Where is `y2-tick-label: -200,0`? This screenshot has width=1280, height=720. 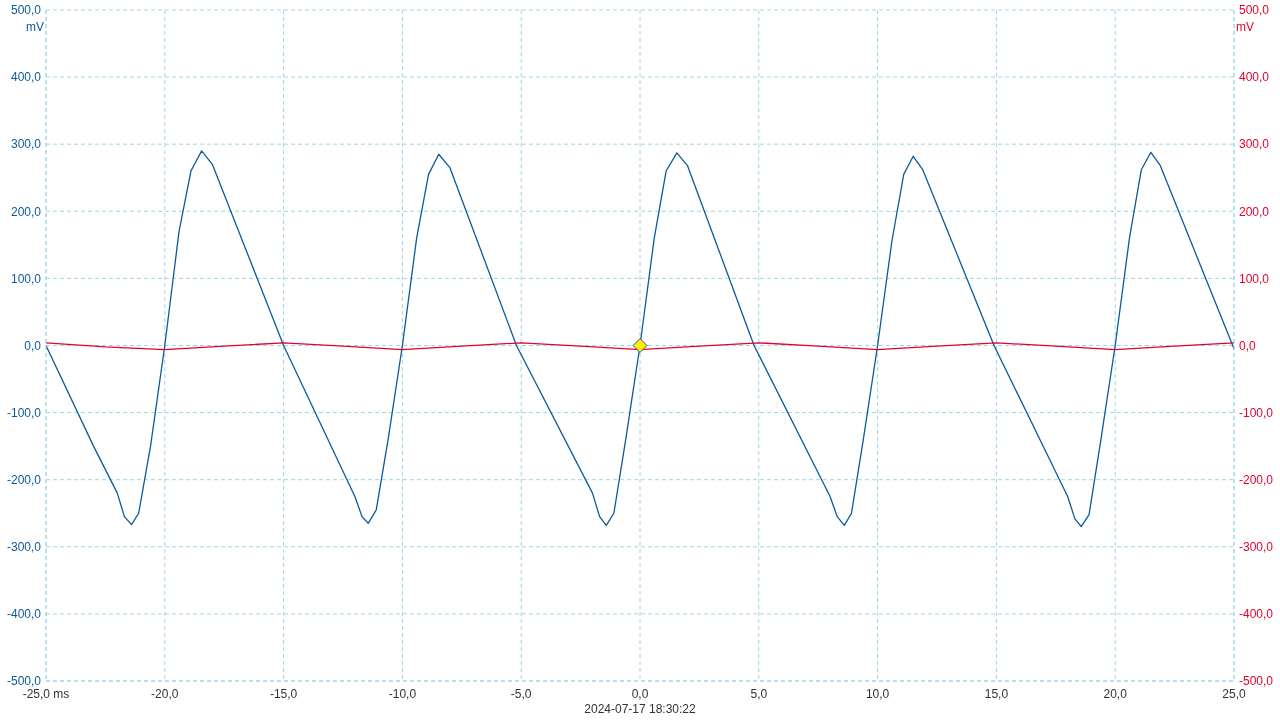
y2-tick-label: -200,0 is located at coordinates (1256, 479).